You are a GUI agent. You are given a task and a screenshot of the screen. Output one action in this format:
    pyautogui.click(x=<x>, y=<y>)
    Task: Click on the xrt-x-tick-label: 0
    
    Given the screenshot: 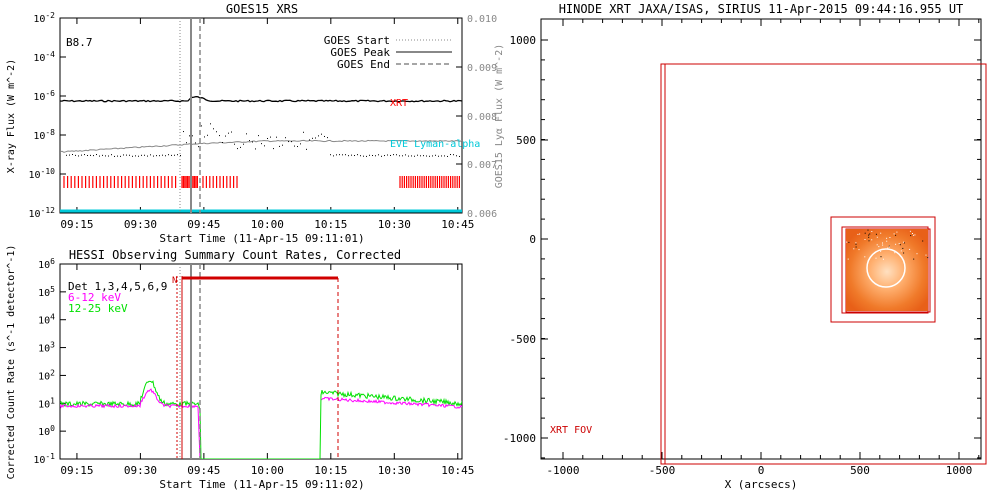 What is the action you would take?
    pyautogui.click(x=761, y=470)
    